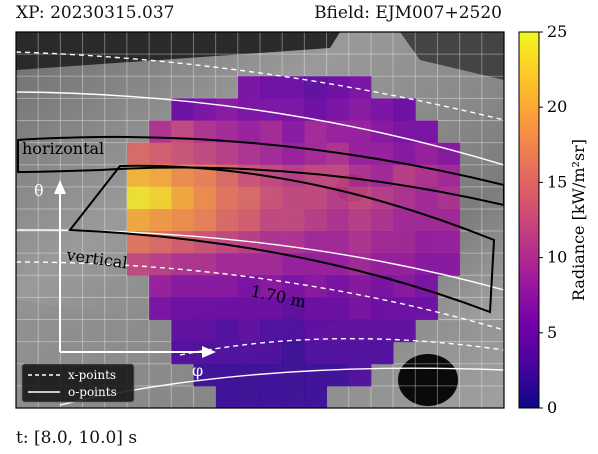 The height and width of the screenshot is (454, 598). Describe the element at coordinates (408, 13) in the screenshot. I see `magnetic-field-config: Bfield: EJM007+2520` at that location.